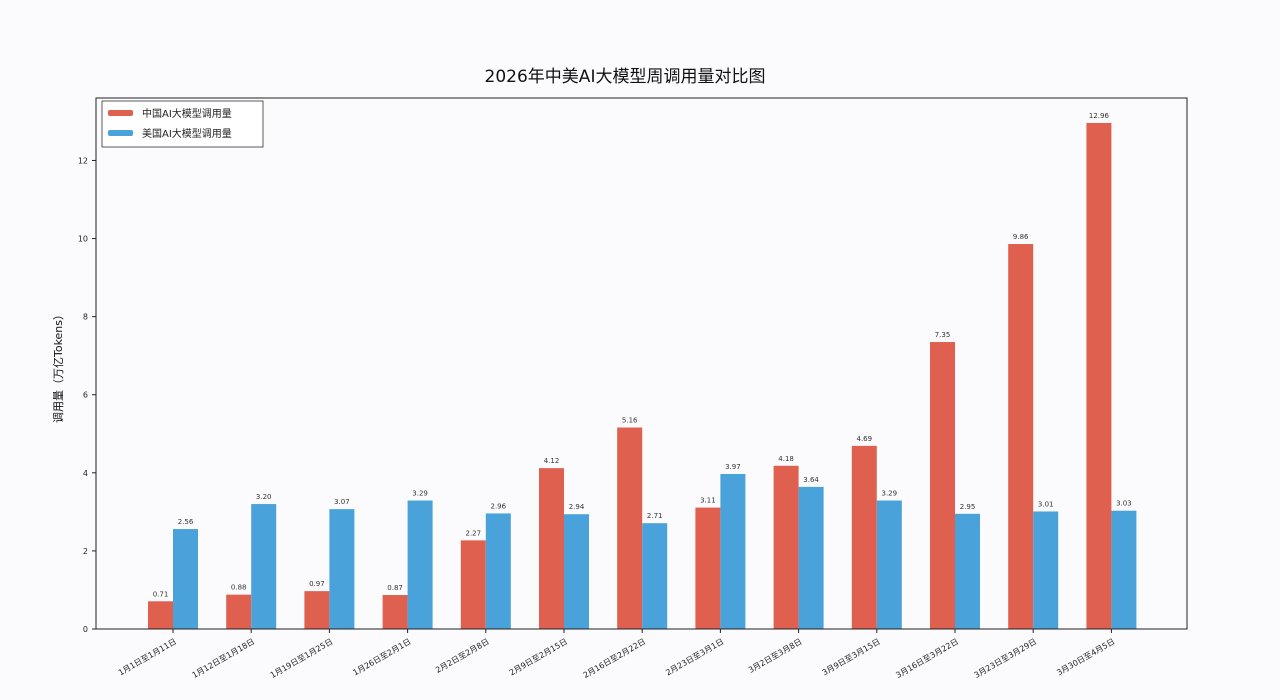  Describe the element at coordinates (395, 588) in the screenshot. I see `data-label: 0.87` at that location.